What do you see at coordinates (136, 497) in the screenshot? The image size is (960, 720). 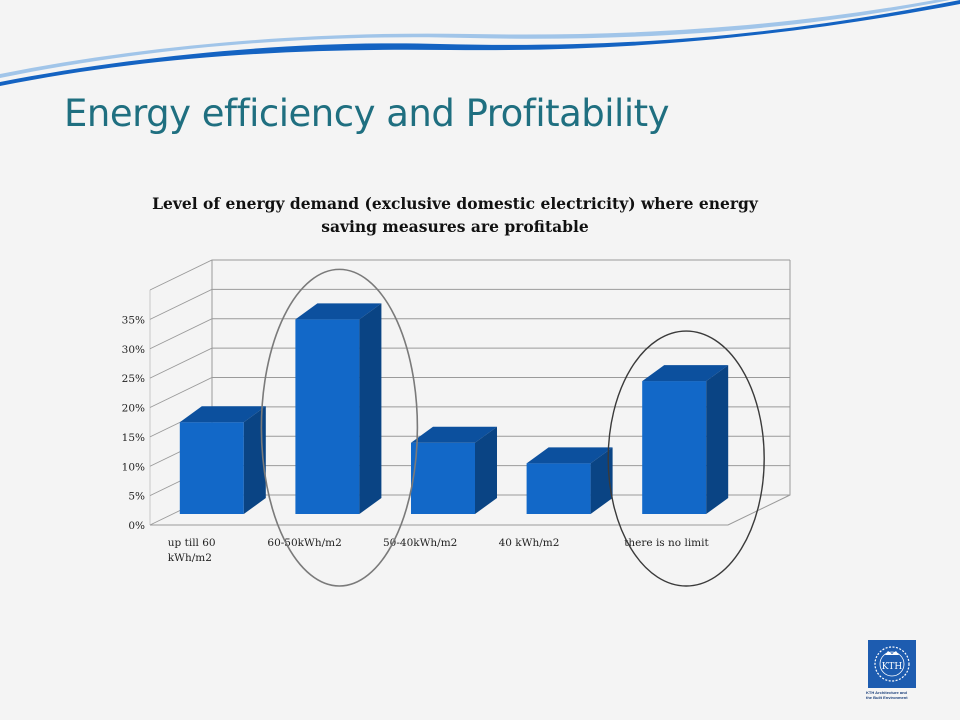 I see `y-tick-label: 5%` at bounding box center [136, 497].